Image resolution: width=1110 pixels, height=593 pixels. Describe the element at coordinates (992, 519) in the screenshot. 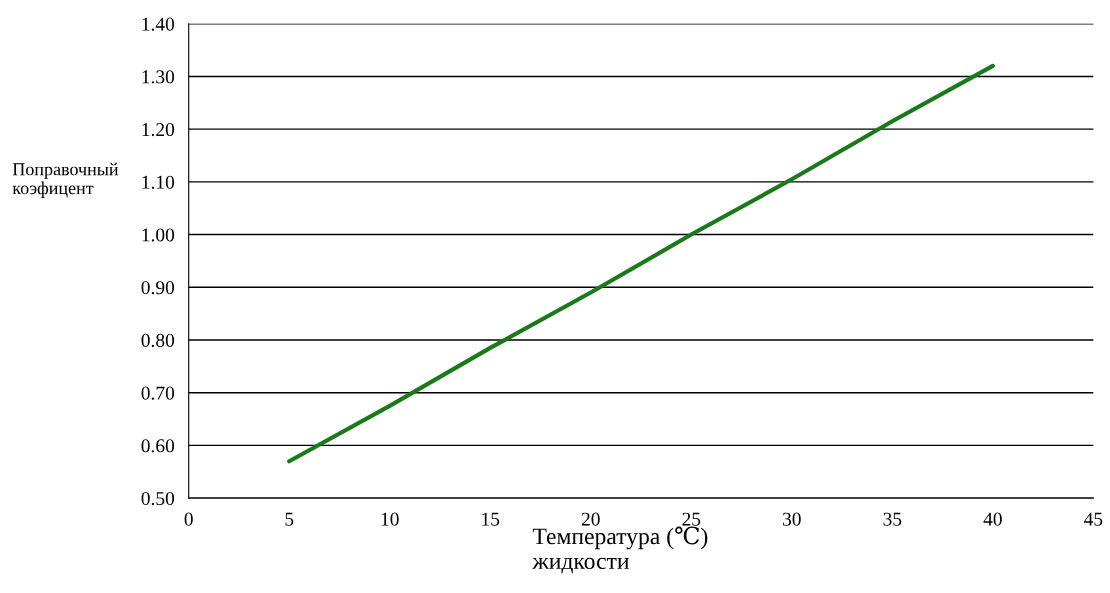

I see `x-tick-label: 40` at that location.